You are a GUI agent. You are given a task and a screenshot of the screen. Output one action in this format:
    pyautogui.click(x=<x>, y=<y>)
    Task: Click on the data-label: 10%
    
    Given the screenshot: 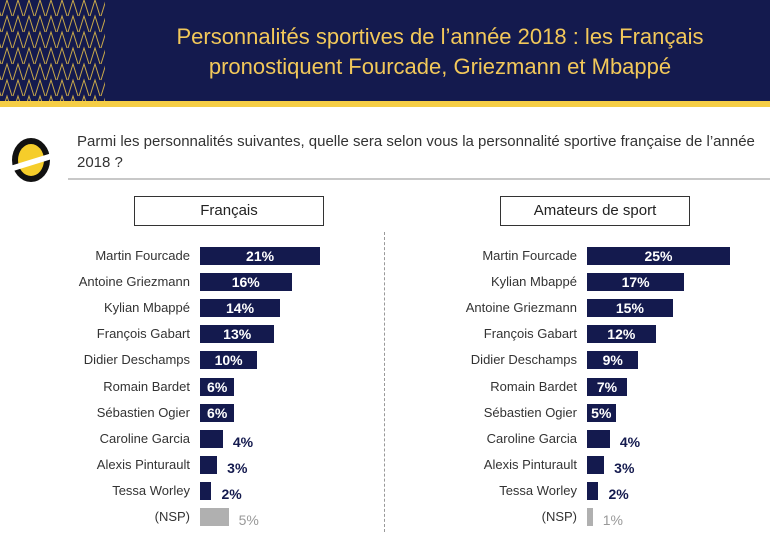 What is the action you would take?
    pyautogui.click(x=228, y=360)
    